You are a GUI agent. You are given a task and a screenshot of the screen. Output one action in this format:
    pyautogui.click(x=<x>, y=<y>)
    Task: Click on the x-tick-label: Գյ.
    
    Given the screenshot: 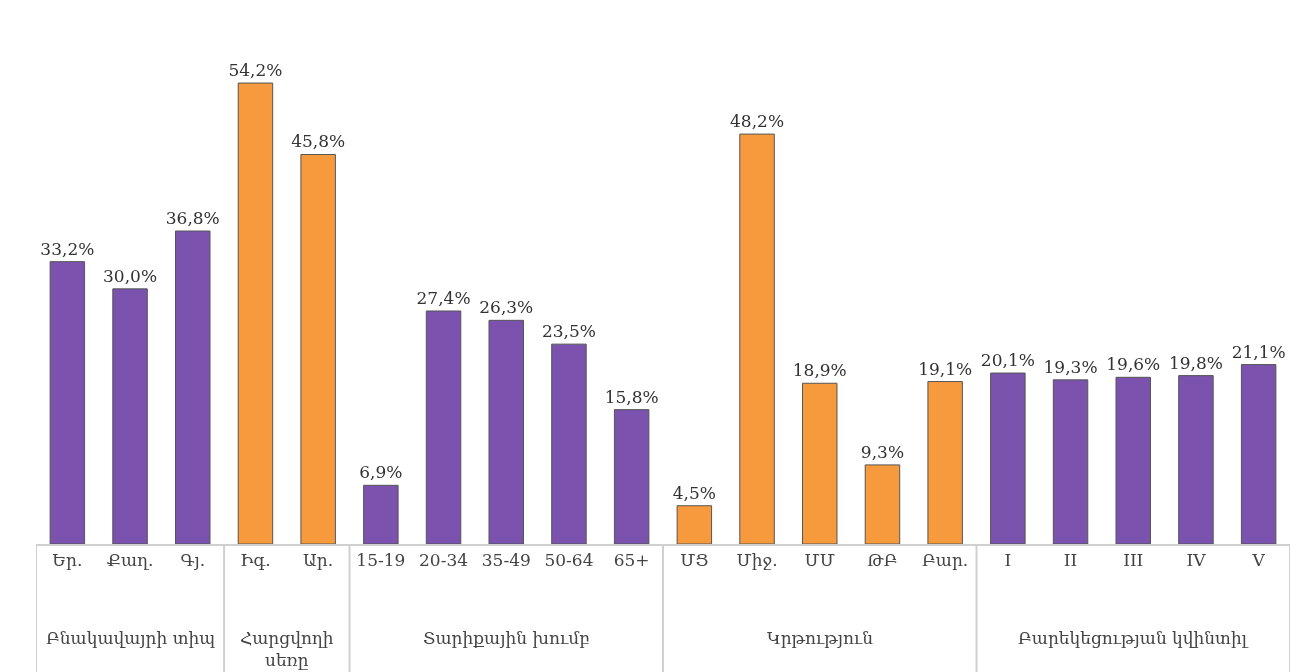 What is the action you would take?
    pyautogui.click(x=193, y=560)
    